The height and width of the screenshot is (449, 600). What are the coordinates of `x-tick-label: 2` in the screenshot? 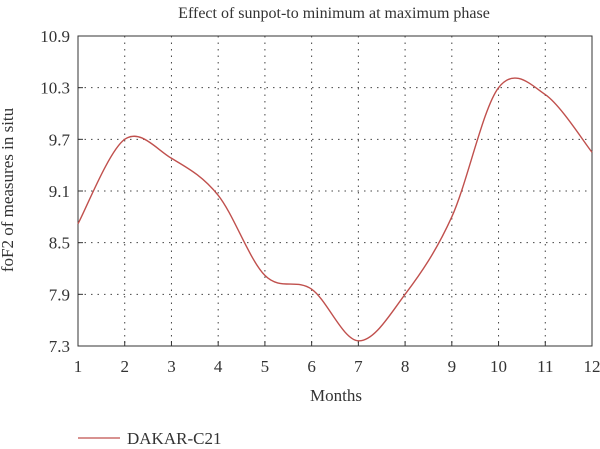 It's located at (124, 366).